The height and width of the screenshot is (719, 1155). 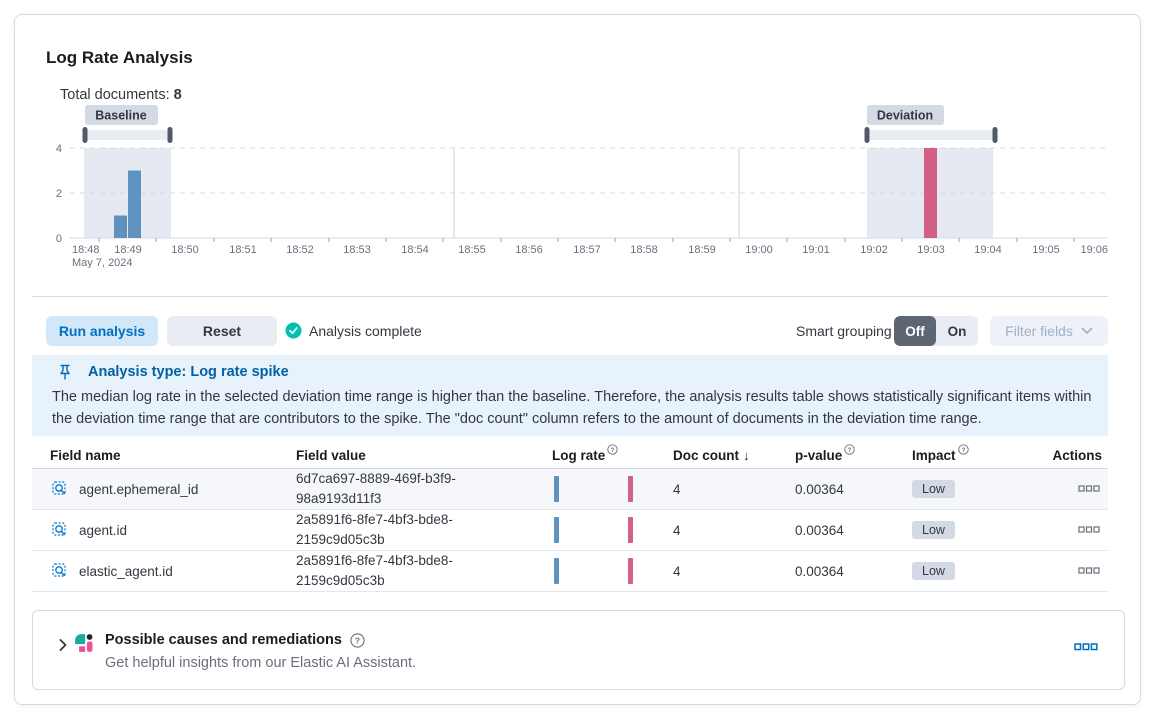 I want to click on x-tick-1856: 18:56, so click(x=529, y=250).